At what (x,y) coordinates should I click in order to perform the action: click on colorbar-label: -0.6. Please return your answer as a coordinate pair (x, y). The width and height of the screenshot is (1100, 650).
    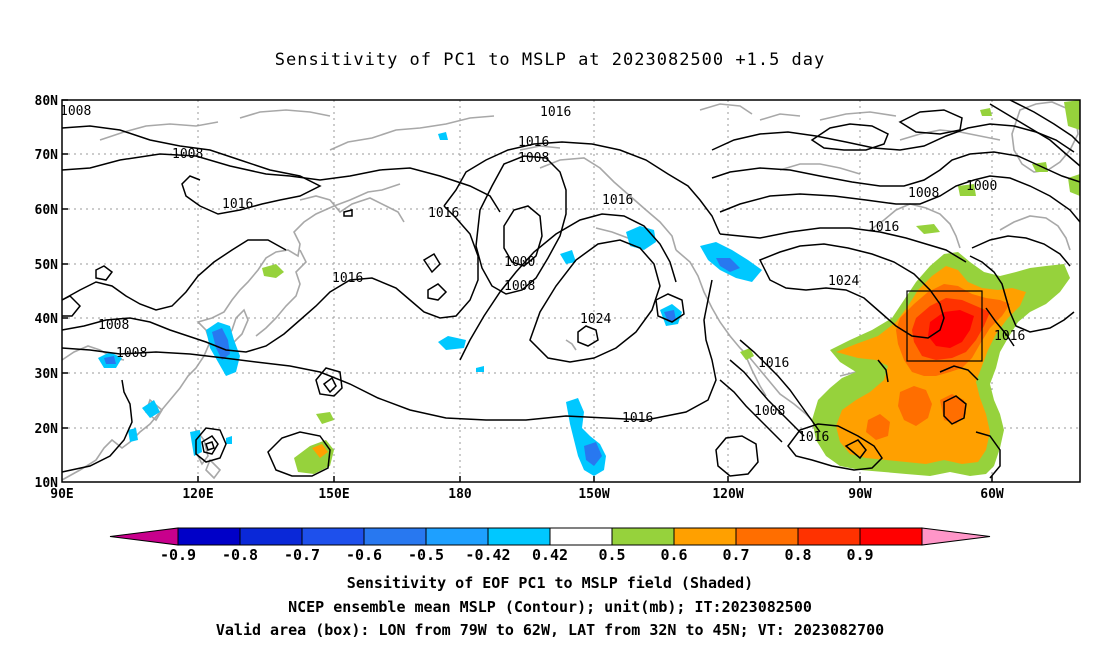
    Looking at the image, I should click on (364, 555).